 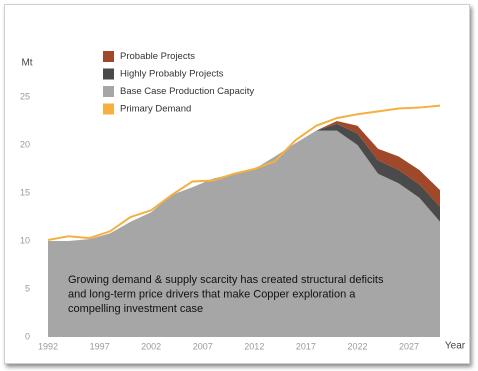 I want to click on x-tick-label: 2007, so click(x=203, y=346).